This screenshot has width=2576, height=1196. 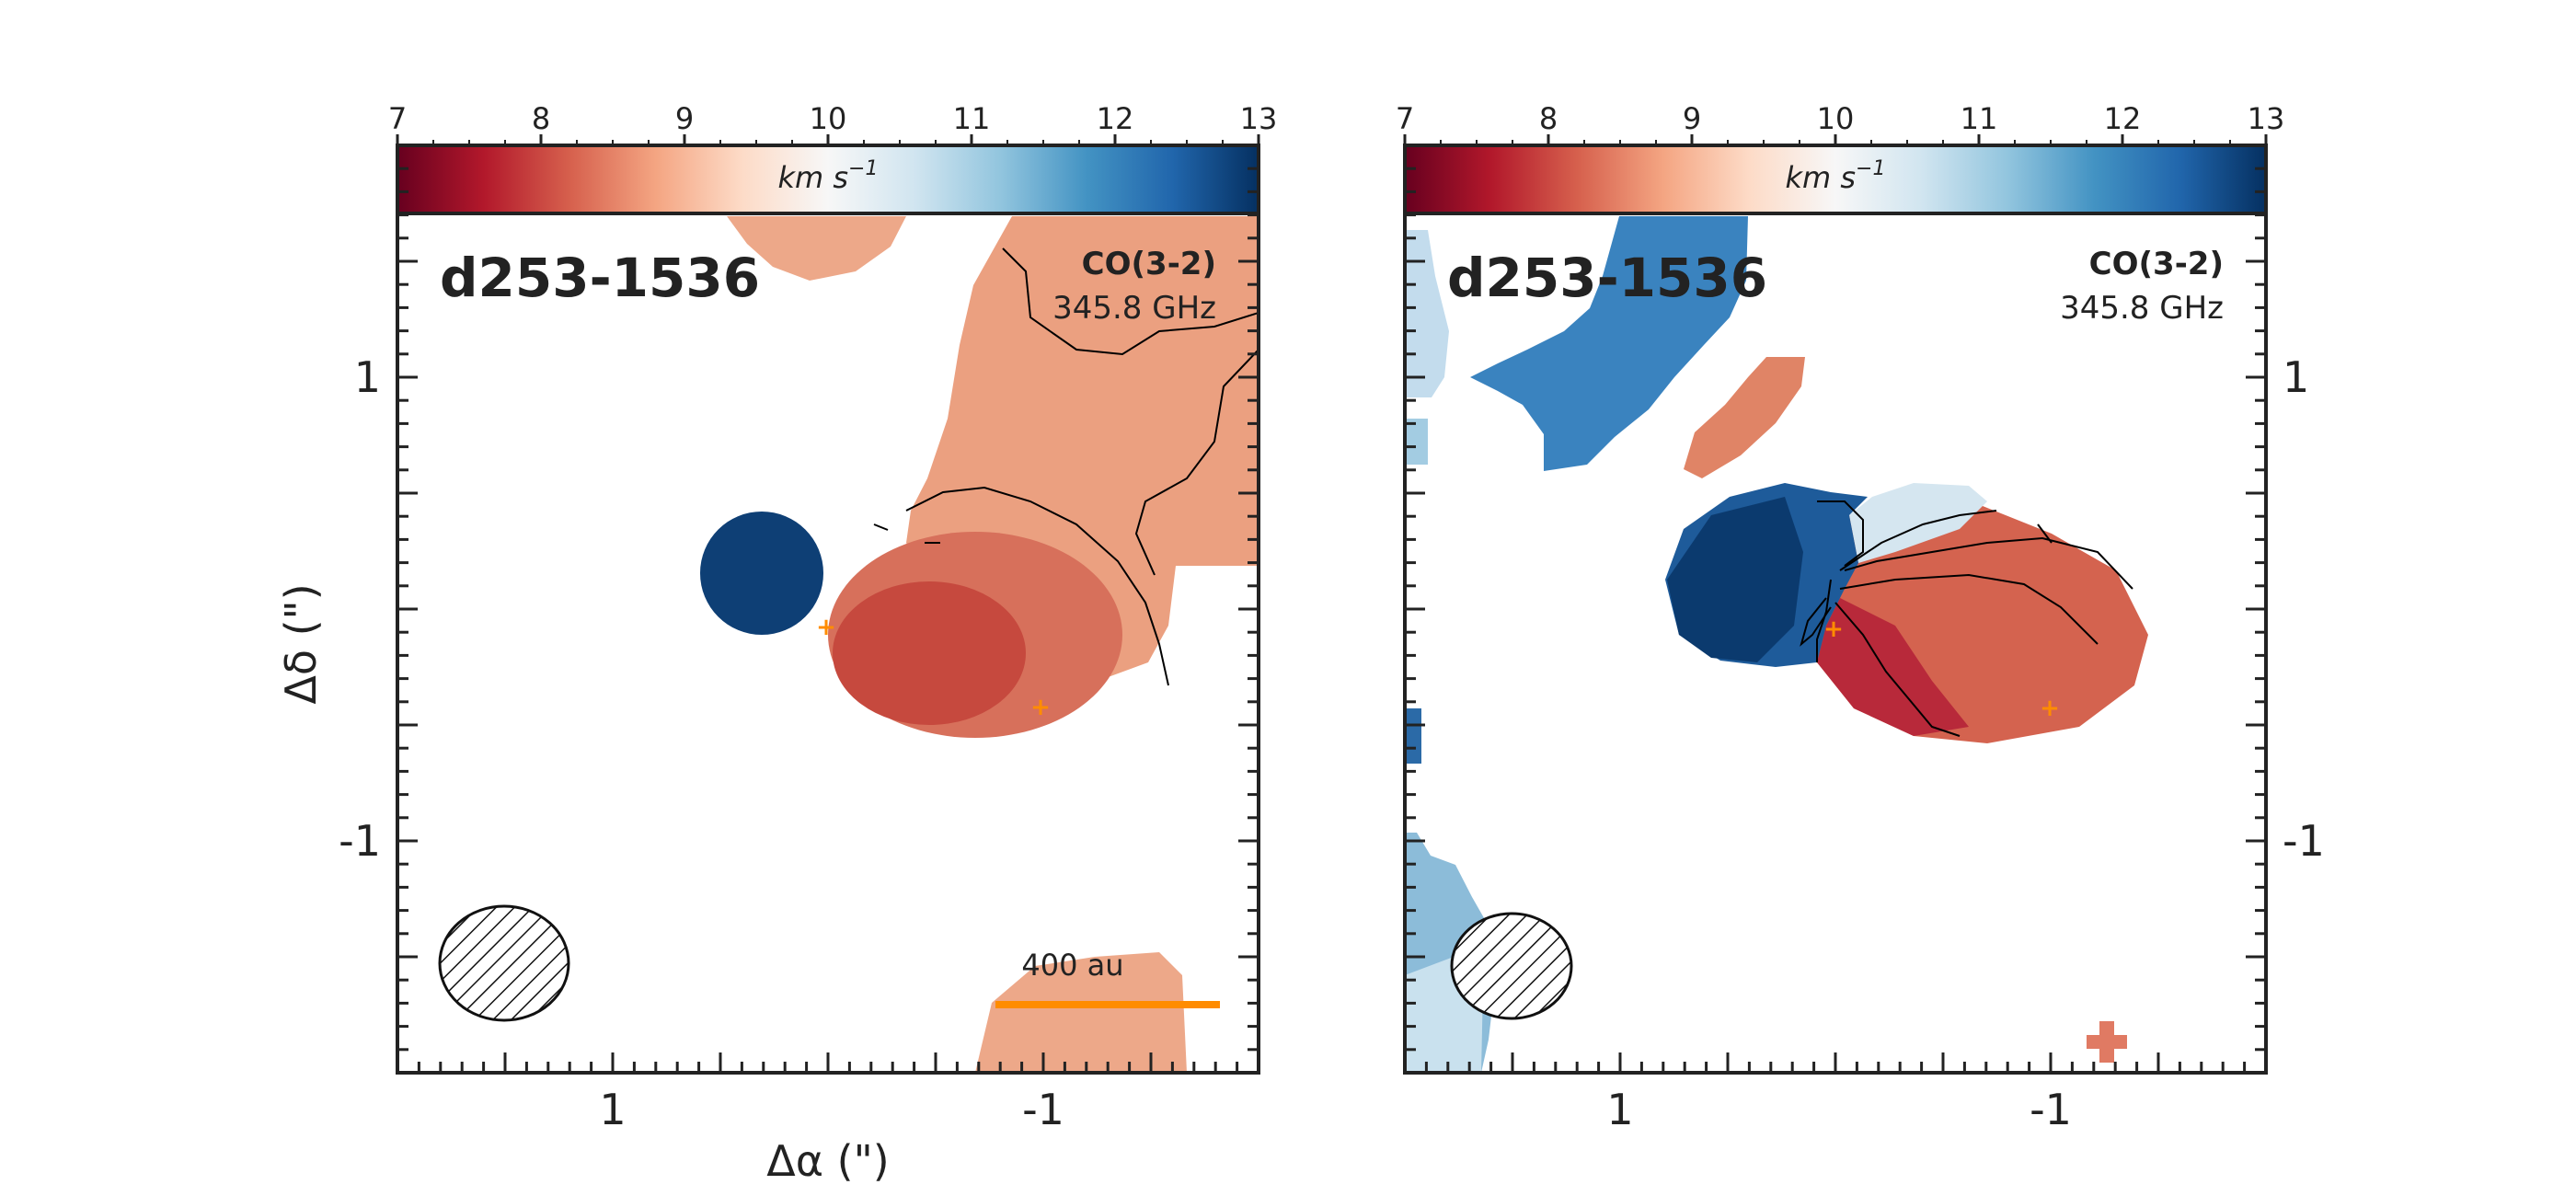 I want to click on right-disk-light-region, so click(x=1918, y=523).